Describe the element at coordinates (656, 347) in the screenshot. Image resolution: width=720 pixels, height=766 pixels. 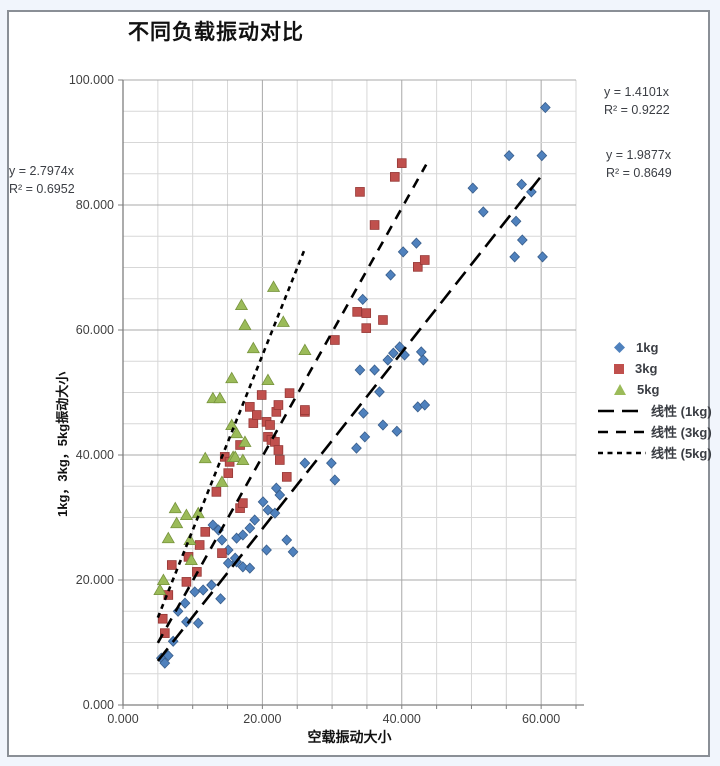
I see `legend-item-1kg: 1kg` at that location.